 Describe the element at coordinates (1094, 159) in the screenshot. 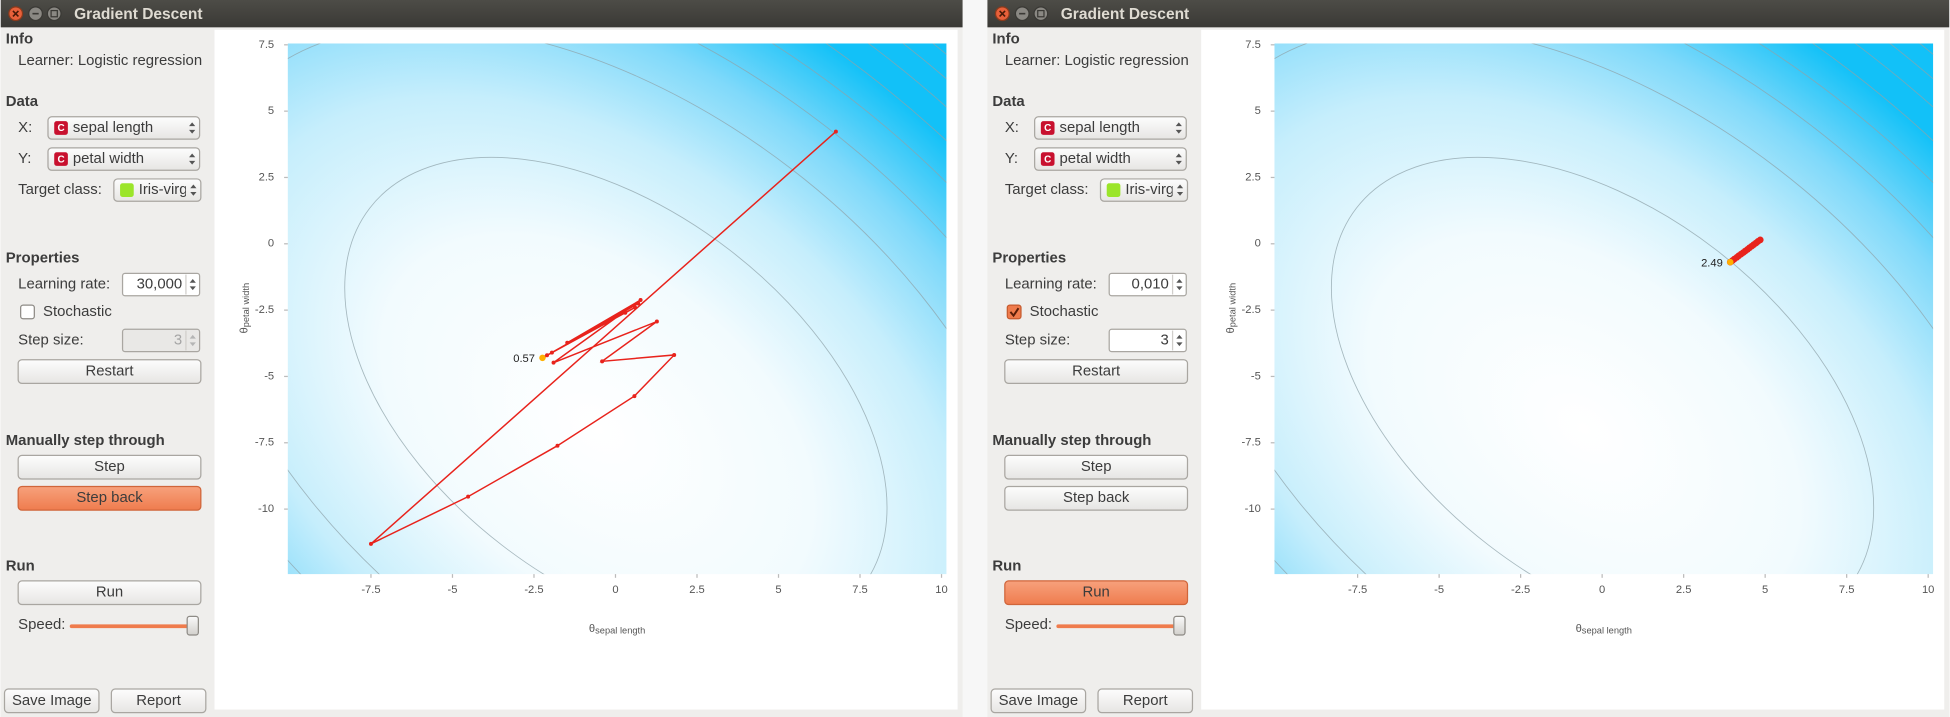

I see `combo-value: petal width` at that location.